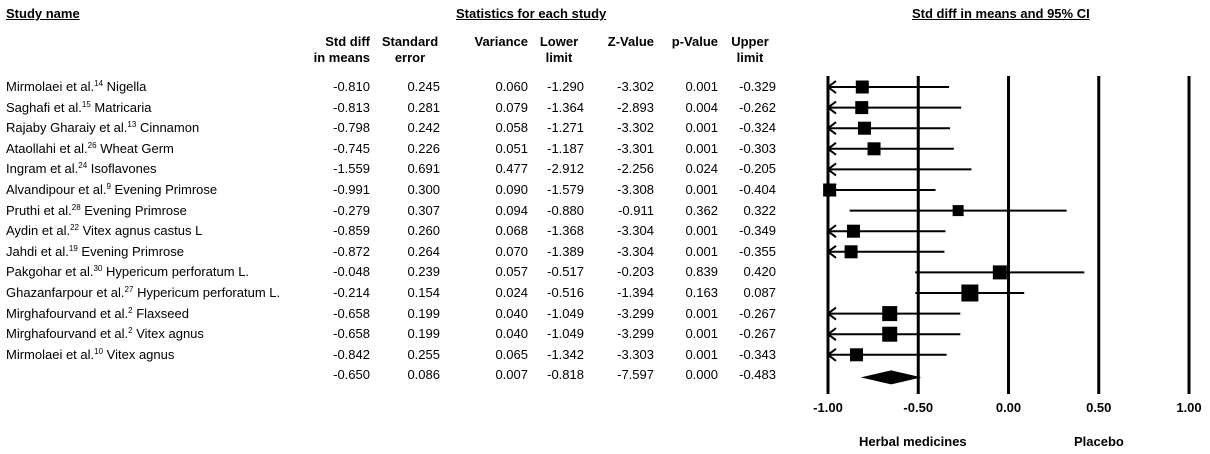 The width and height of the screenshot is (1210, 454). What do you see at coordinates (565, 313) in the screenshot?
I see `cell-lower-limit: -1.049` at bounding box center [565, 313].